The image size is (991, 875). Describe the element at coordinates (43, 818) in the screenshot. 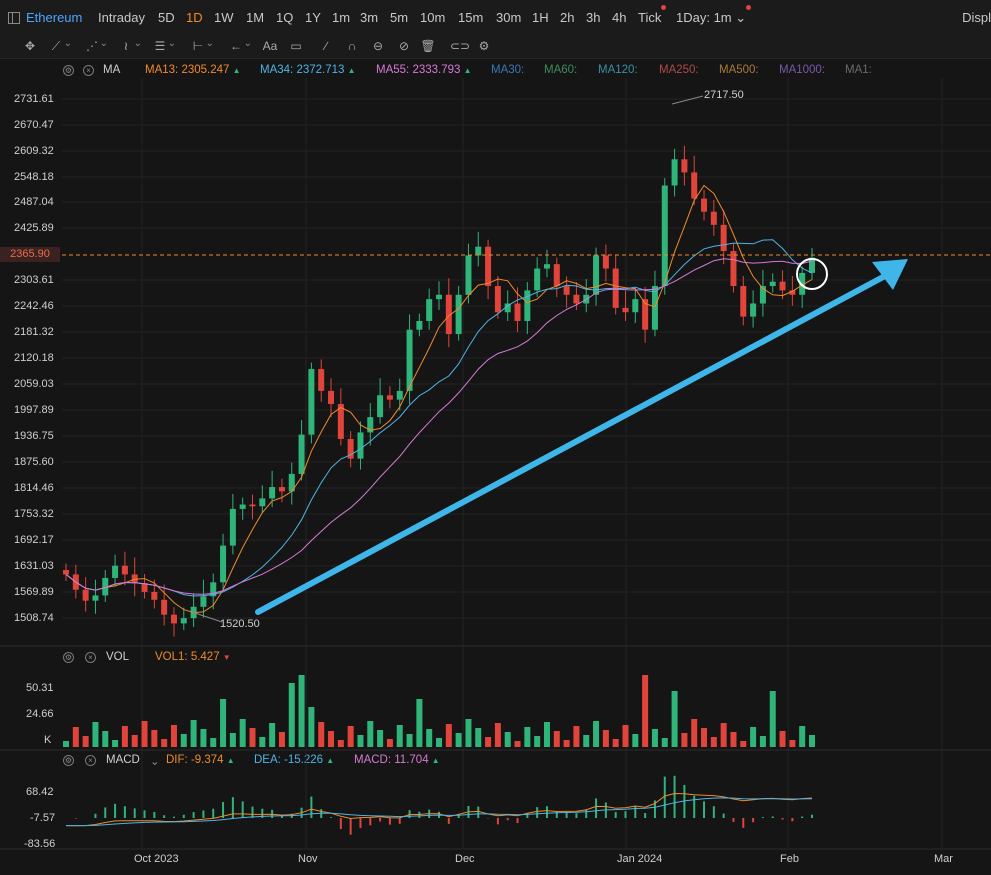

I see `macd-tick: -7.57` at that location.